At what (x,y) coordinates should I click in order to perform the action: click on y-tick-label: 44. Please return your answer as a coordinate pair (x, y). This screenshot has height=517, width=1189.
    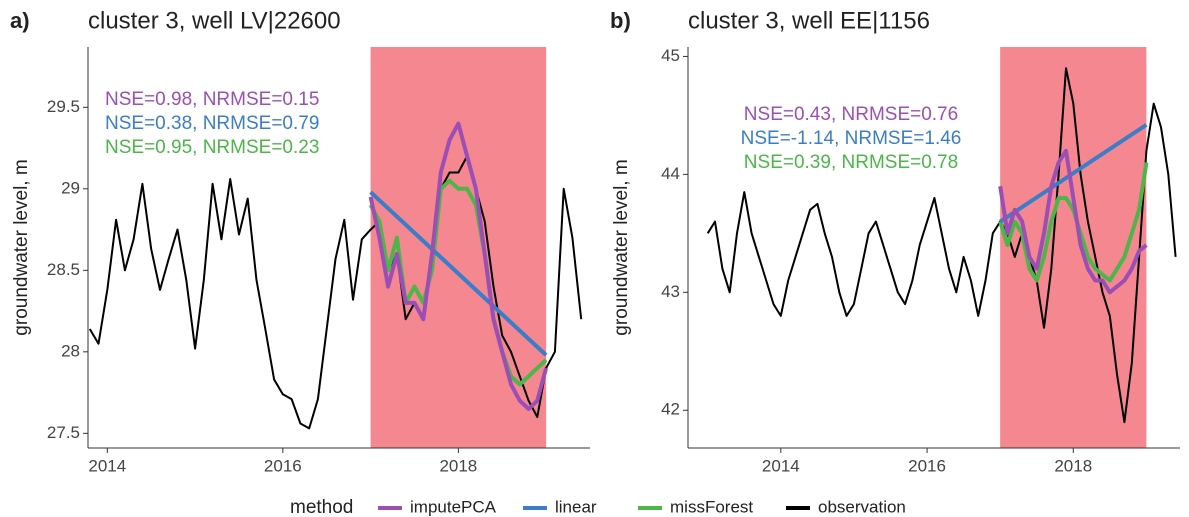
    Looking at the image, I should click on (670, 173).